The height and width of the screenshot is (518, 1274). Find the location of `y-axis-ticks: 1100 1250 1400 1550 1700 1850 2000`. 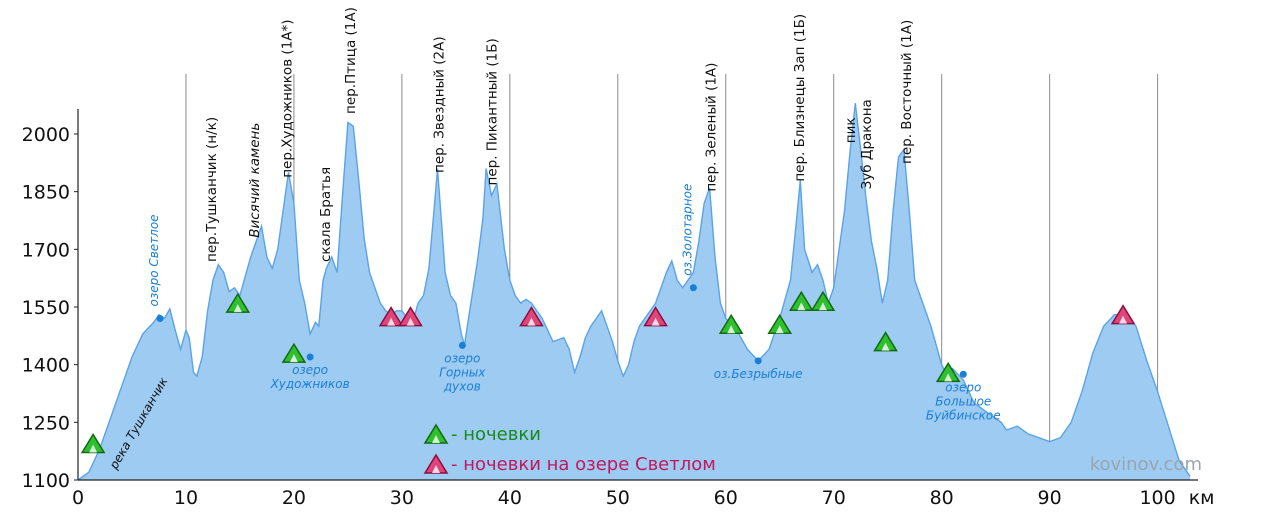

y-axis-ticks: 1100 1250 1400 1550 1700 1850 2000 is located at coordinates (50, 308).